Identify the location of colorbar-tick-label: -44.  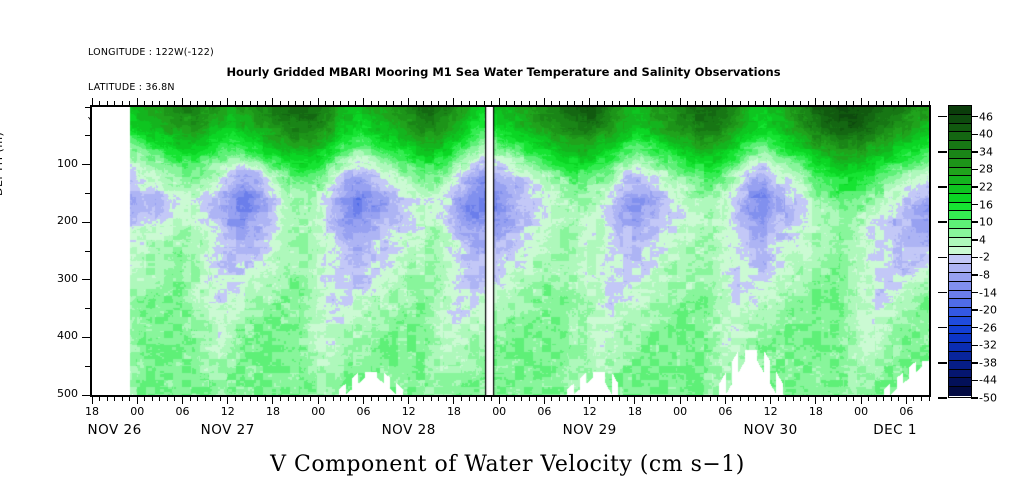
(988, 380).